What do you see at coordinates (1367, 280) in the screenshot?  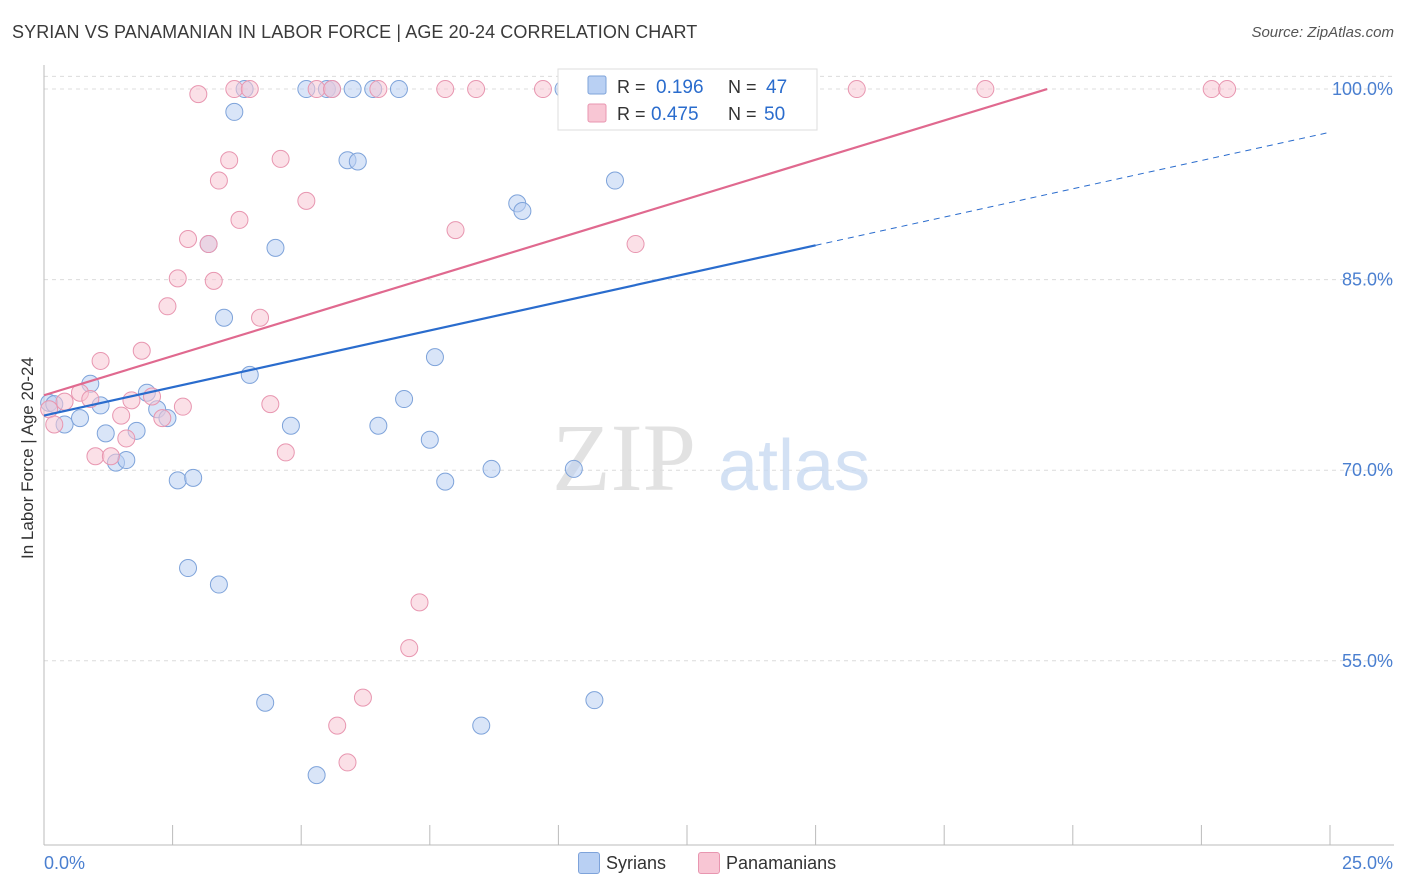 I see `y-tick-label: 85.0%` at bounding box center [1367, 280].